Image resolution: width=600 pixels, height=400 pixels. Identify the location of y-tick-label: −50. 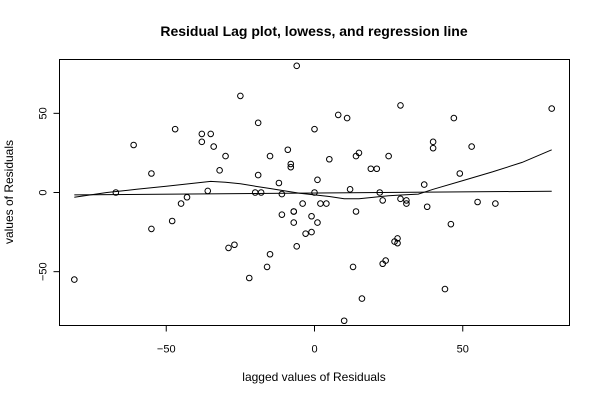
(44, 271).